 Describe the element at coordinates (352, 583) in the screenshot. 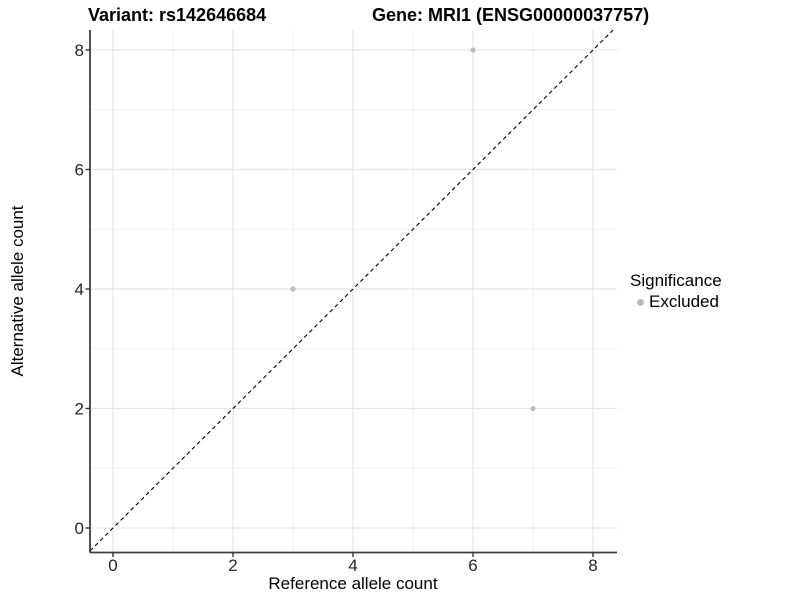

I see `x-axis-title: Reference allele count` at that location.